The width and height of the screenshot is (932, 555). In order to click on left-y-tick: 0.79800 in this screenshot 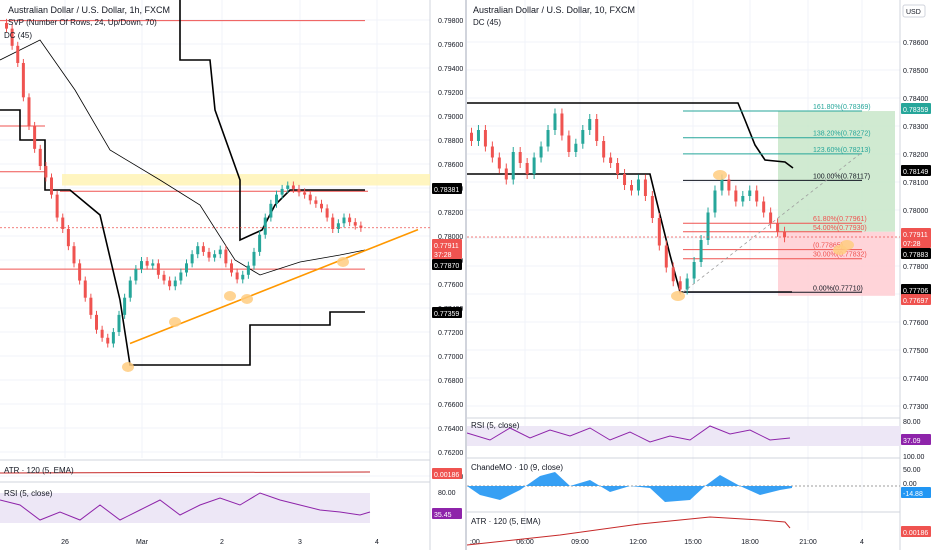, I will do `click(450, 21)`.